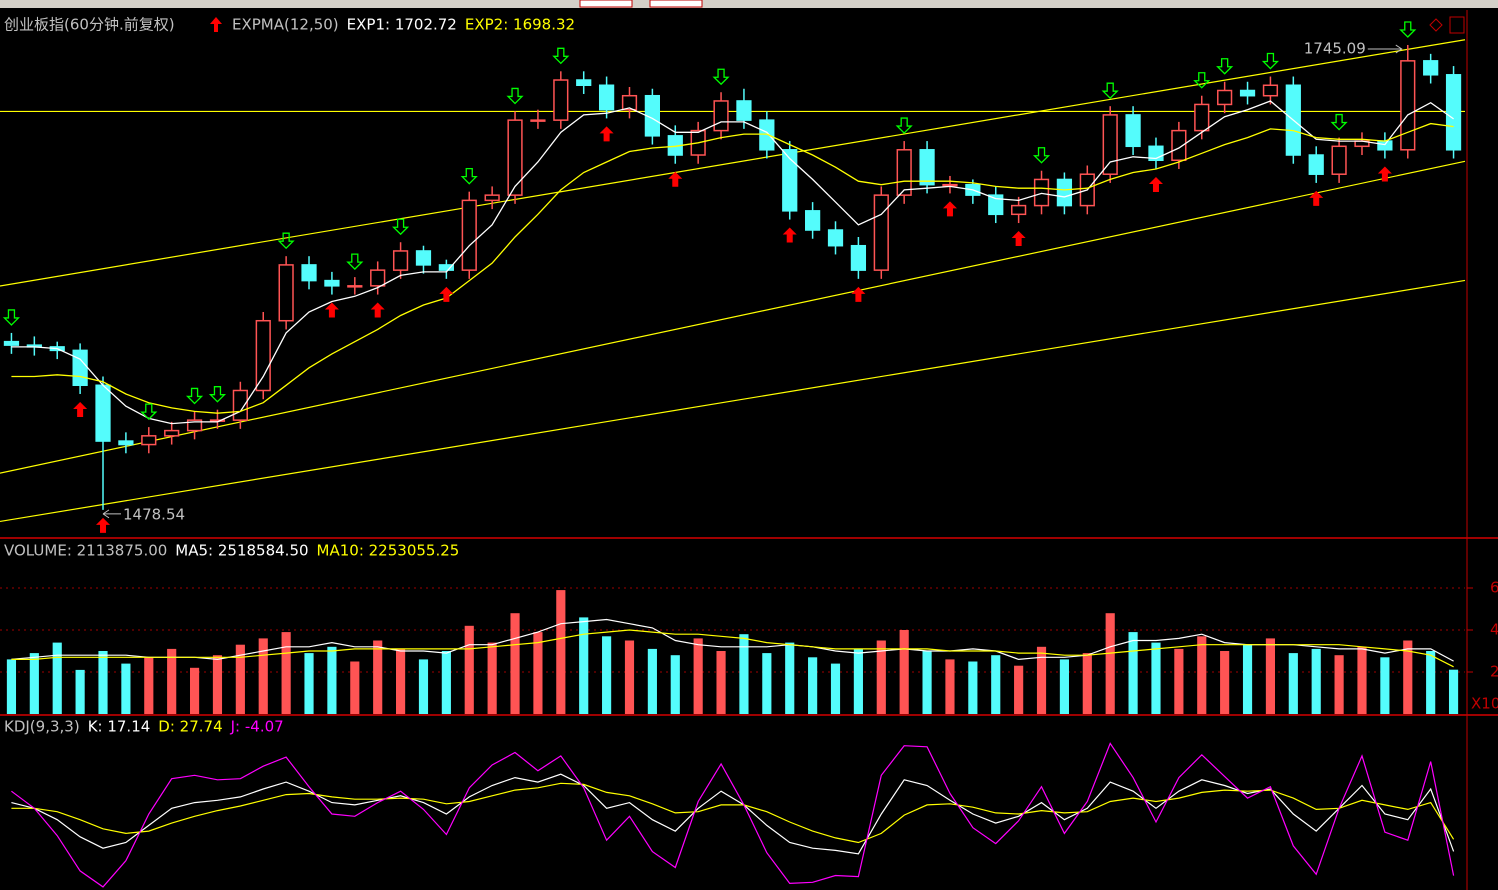 The image size is (1498, 890). Describe the element at coordinates (216, 24) in the screenshot. I see `indicator-icon` at that location.